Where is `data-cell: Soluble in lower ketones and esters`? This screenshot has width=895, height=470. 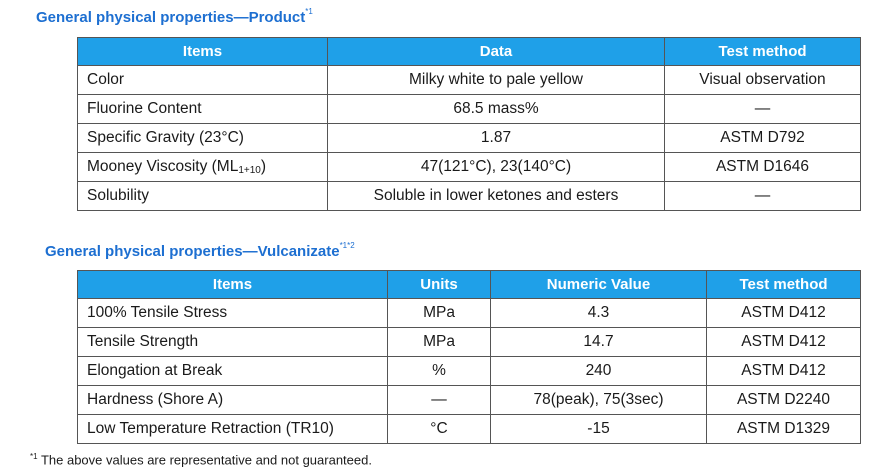
data-cell: Soluble in lower ketones and esters is located at coordinates (496, 196).